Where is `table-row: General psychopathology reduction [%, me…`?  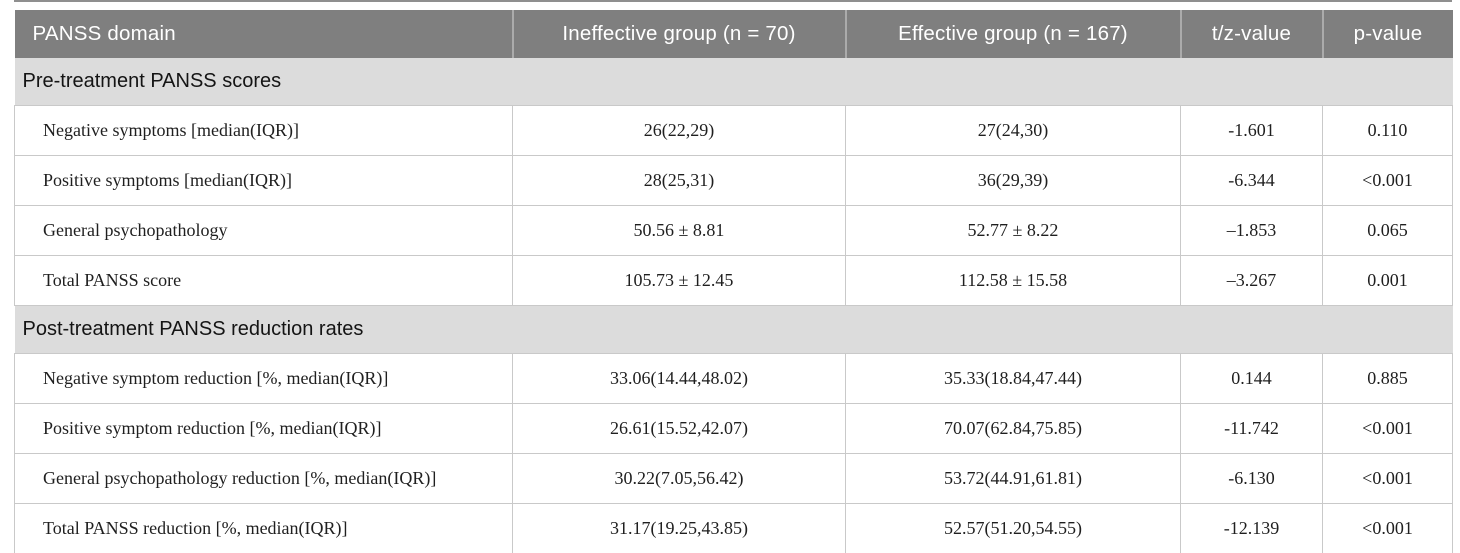
table-row: General psychopathology reduction [%, me… is located at coordinates (733, 478).